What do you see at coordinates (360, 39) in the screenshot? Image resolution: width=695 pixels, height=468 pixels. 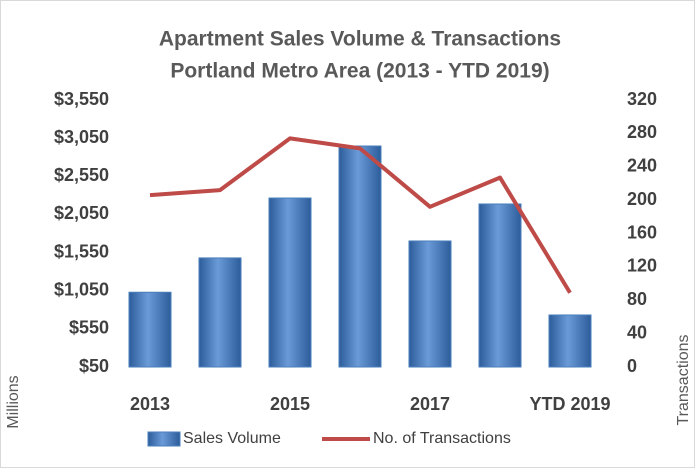 I see `chart-title: Apartment Sales Volume & Transactions` at bounding box center [360, 39].